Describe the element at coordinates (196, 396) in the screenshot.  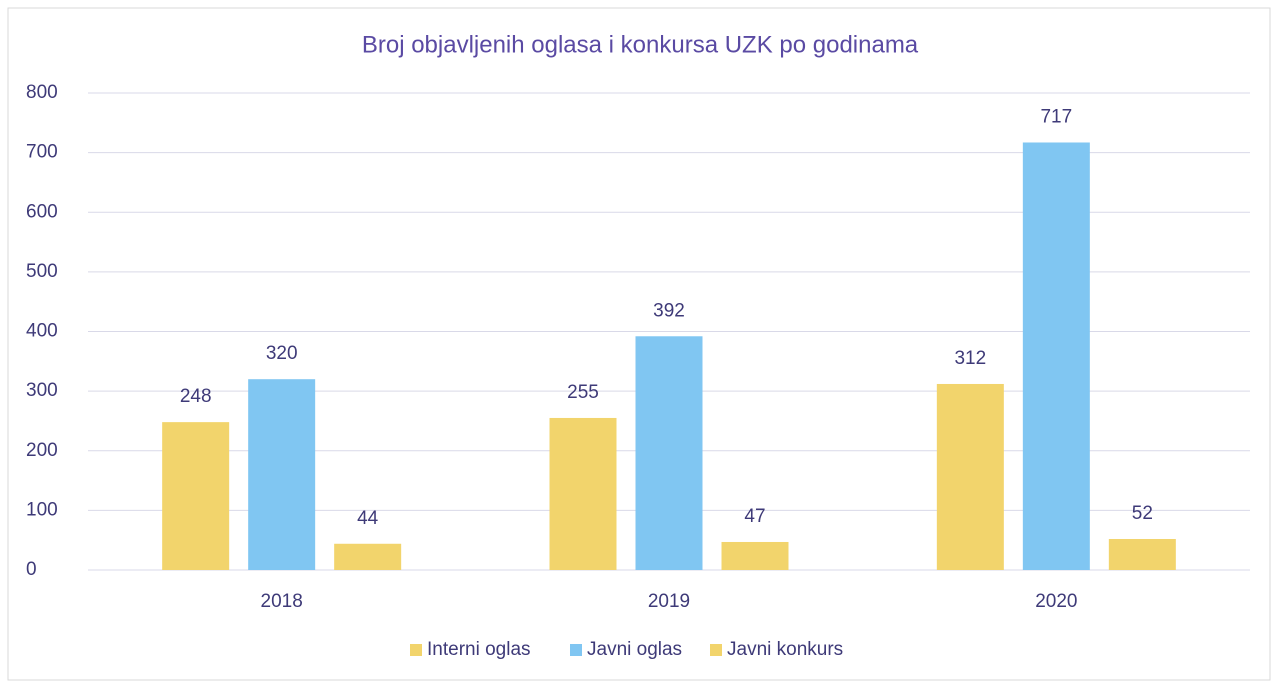
I see `data-label: 248` at that location.